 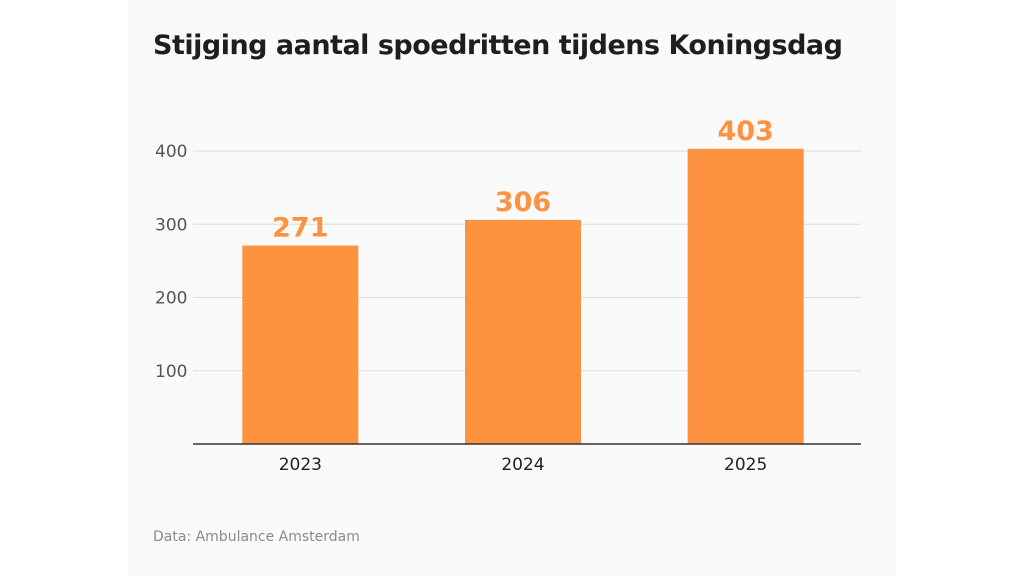 What do you see at coordinates (171, 262) in the screenshot?
I see `y-axis-ticks: 100 200 300 400` at bounding box center [171, 262].